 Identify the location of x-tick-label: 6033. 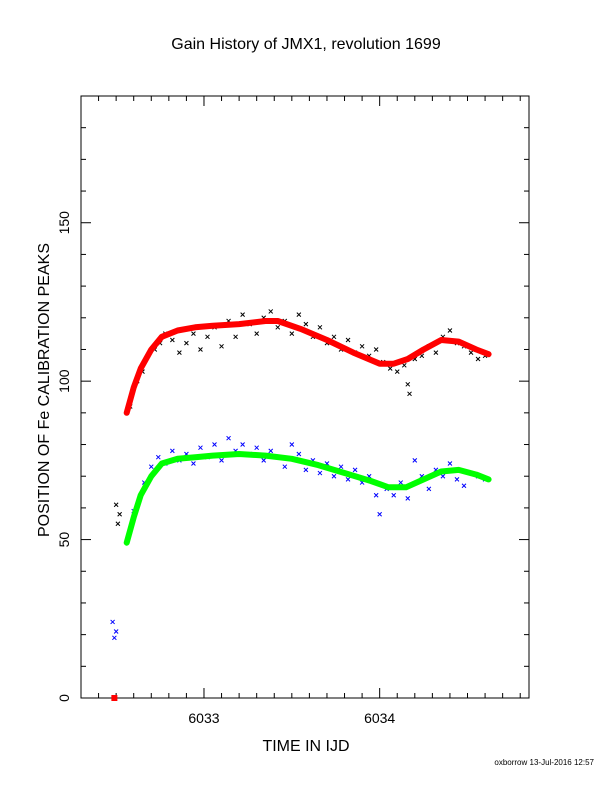
(203, 718).